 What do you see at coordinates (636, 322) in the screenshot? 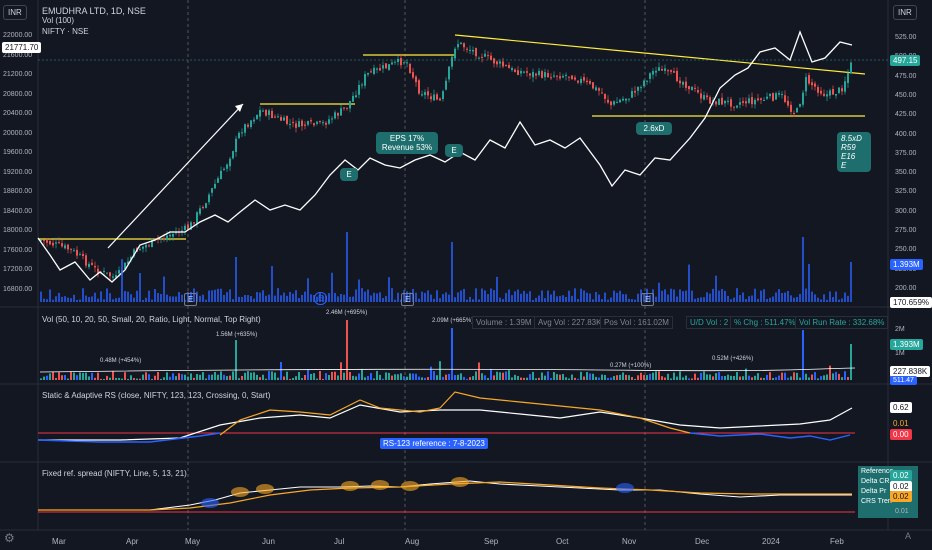
I see `volume-stat: Pos Vol : 161.02M` at bounding box center [636, 322].